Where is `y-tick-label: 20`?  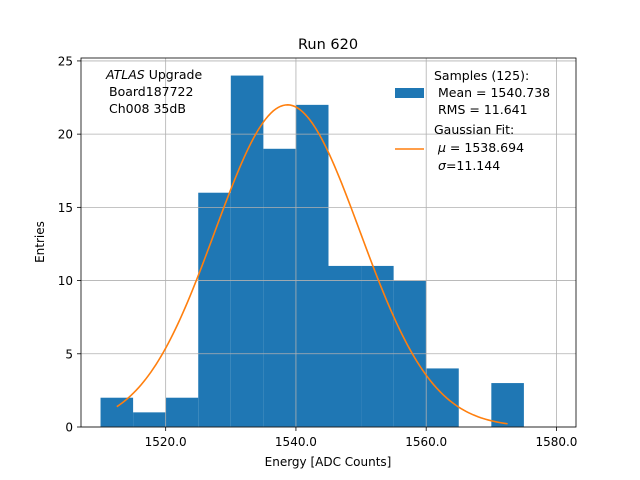 y-tick-label: 20 is located at coordinates (65, 135).